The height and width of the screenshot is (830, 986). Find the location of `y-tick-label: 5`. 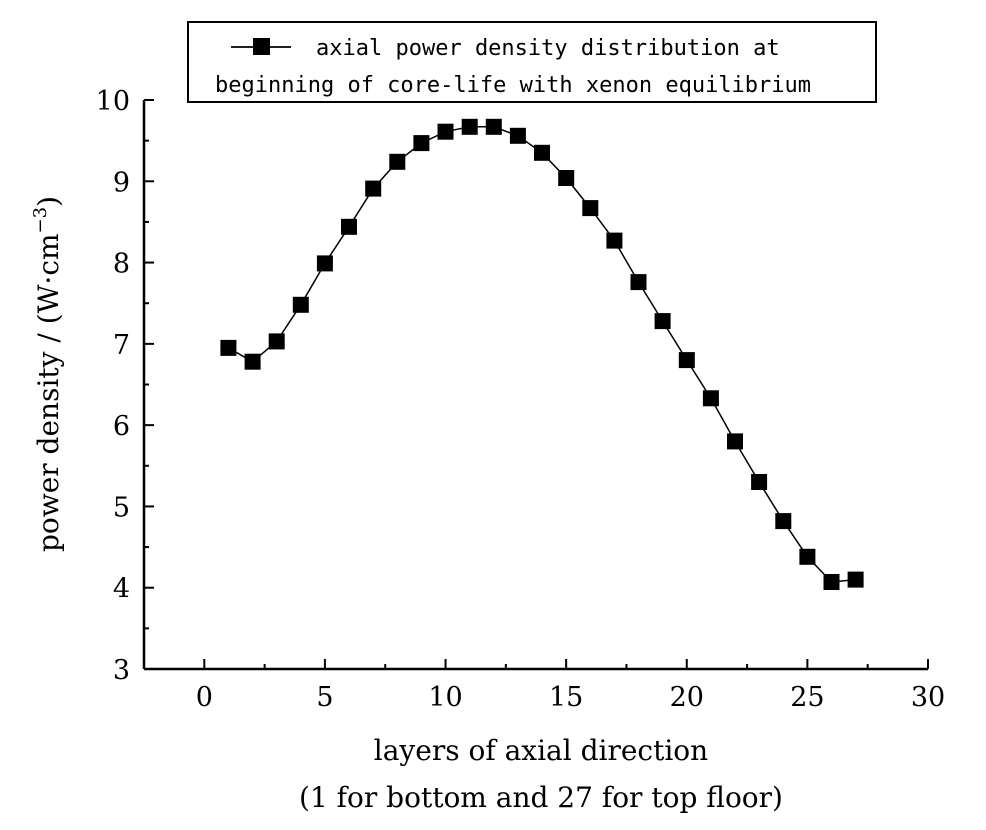

y-tick-label: 5 is located at coordinates (121, 507).